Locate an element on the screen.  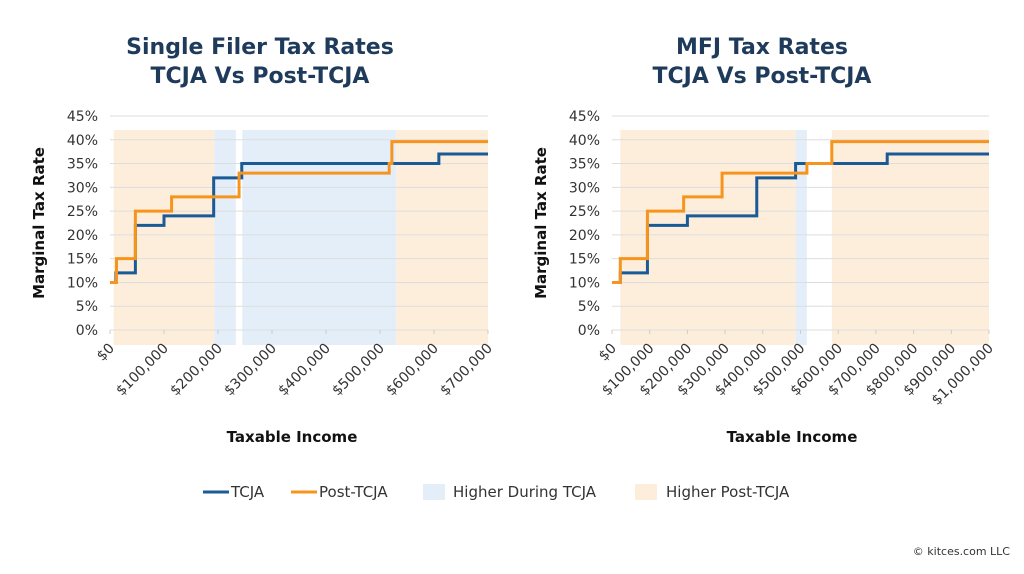
chart-title-line1: Single Filer Tax Rates is located at coordinates (260, 47).